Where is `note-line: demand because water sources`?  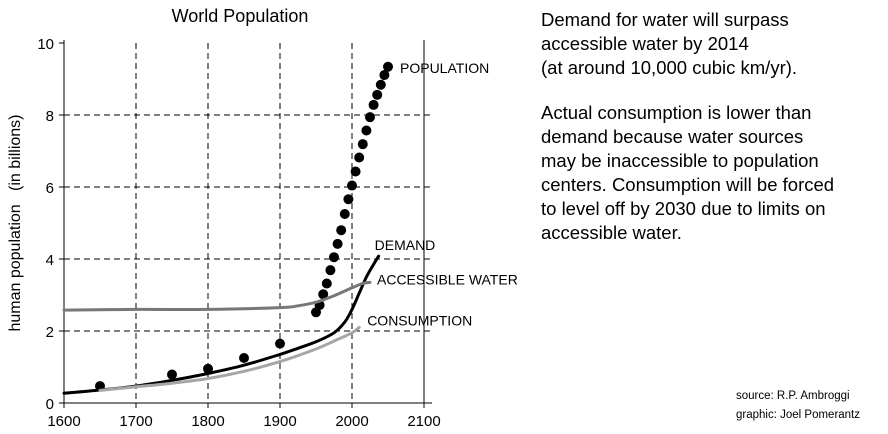 note-line: demand because water sources is located at coordinates (672, 136).